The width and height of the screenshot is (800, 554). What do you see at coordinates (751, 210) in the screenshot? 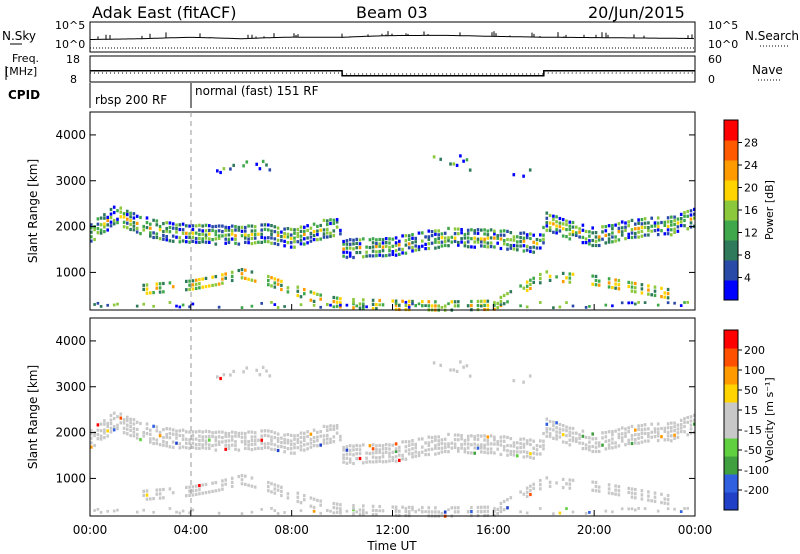
I see `power-colorbar-tick-label-3: 16` at bounding box center [751, 210].